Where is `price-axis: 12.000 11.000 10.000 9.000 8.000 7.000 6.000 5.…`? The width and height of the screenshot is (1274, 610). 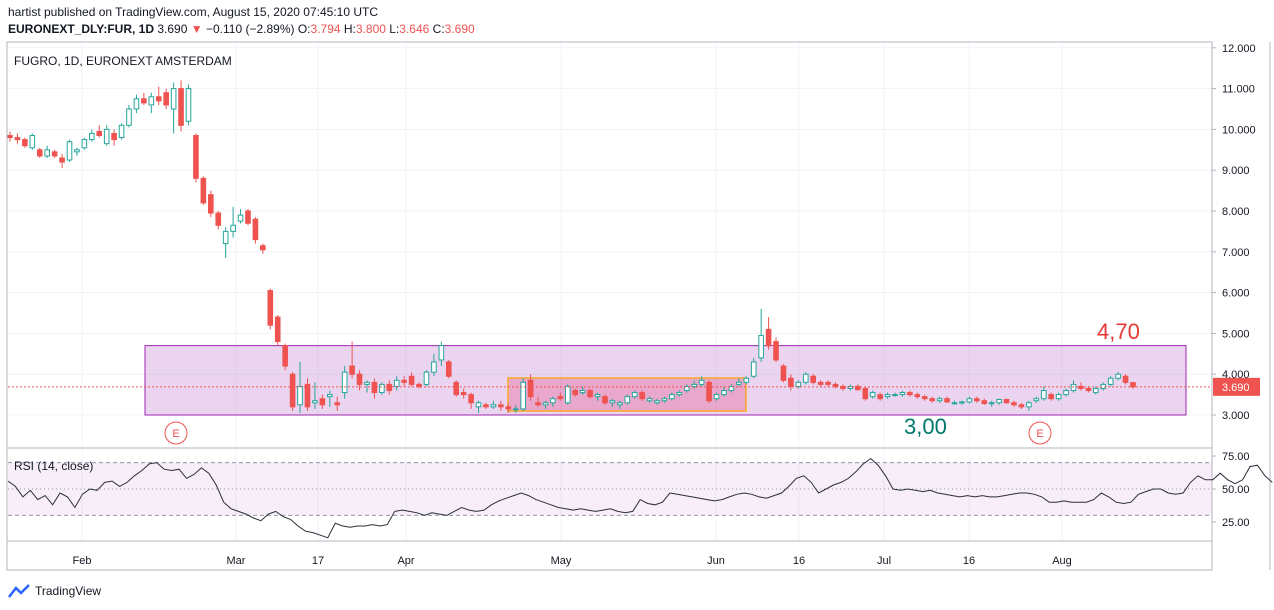 price-axis: 12.000 11.000 10.000 9.000 8.000 7.000 6.000 5.… is located at coordinates (1234, 232).